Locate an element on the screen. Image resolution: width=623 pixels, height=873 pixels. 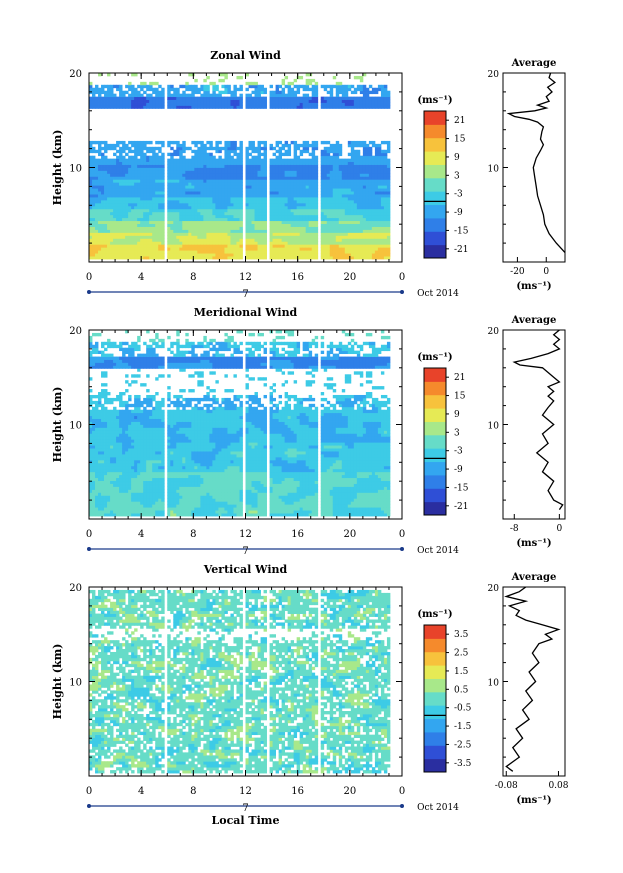
profile-x-label: 0 is located at coordinates (546, 272).